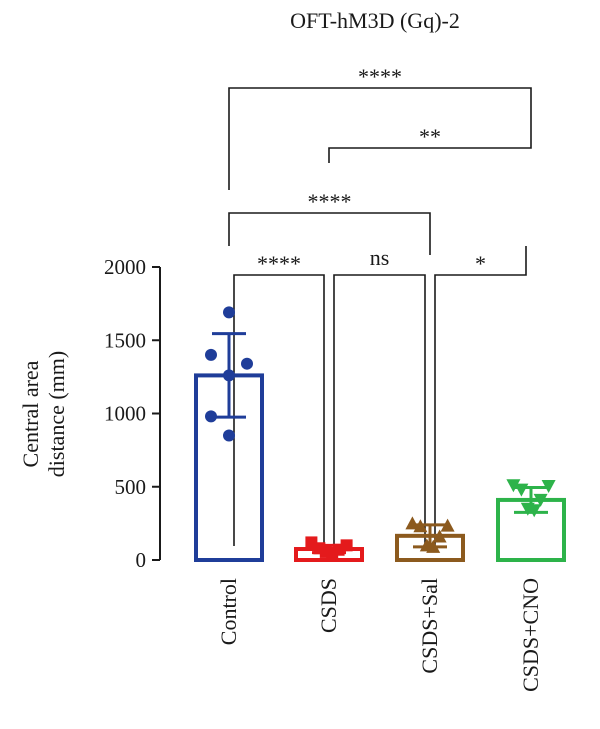 The width and height of the screenshot is (600, 729). Describe the element at coordinates (375, 20) in the screenshot. I see `chart-title: OFT-hM3D (Gq)-2` at that location.